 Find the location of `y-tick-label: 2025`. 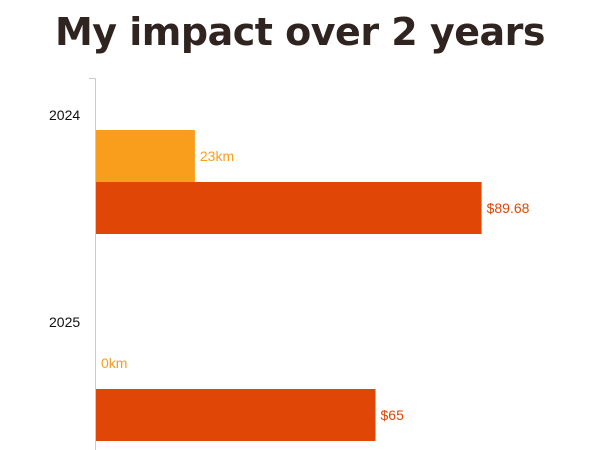

y-tick-label: 2025 is located at coordinates (64, 322).